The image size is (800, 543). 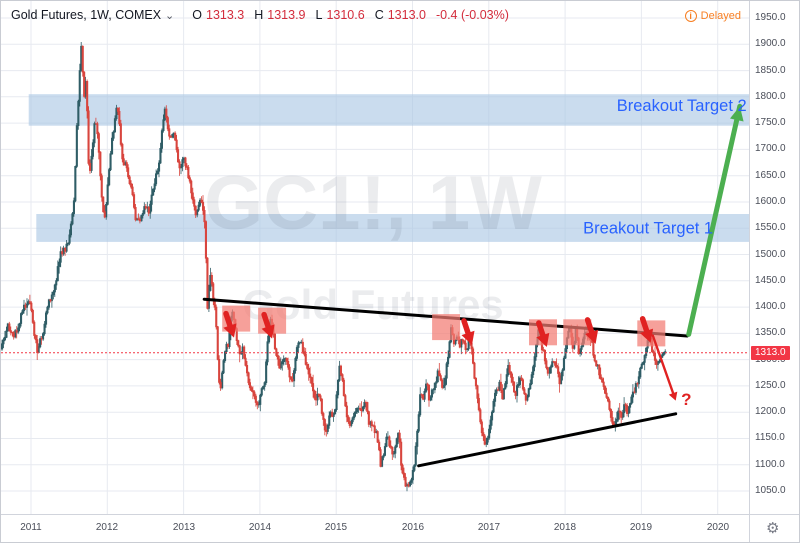 I want to click on info-circle-icon: i, so click(x=690, y=16).